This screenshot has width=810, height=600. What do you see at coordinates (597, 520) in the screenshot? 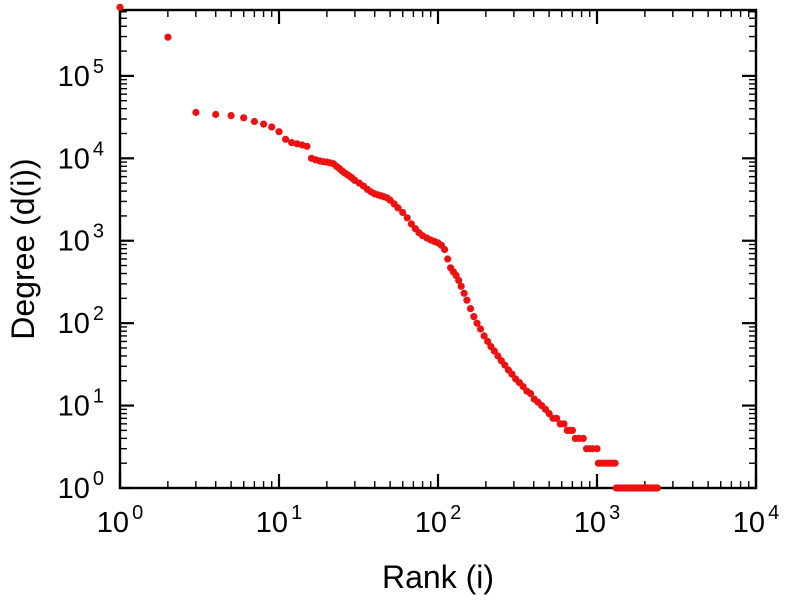
I see `x-tick-label: 10 3` at bounding box center [597, 520].